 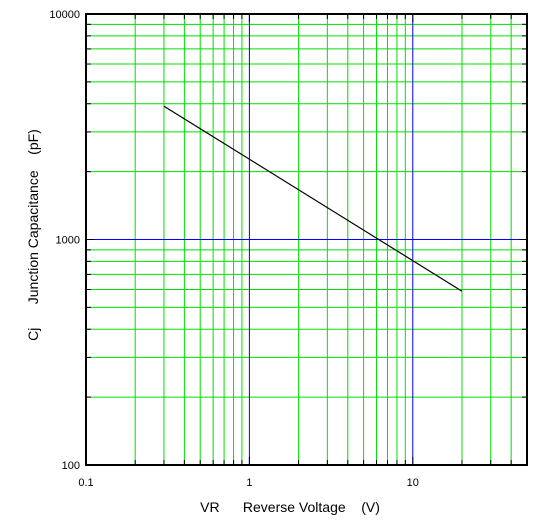 What do you see at coordinates (33, 235) in the screenshot?
I see `y-axis-title: Cj Junction Capacitance (pF)` at bounding box center [33, 235].